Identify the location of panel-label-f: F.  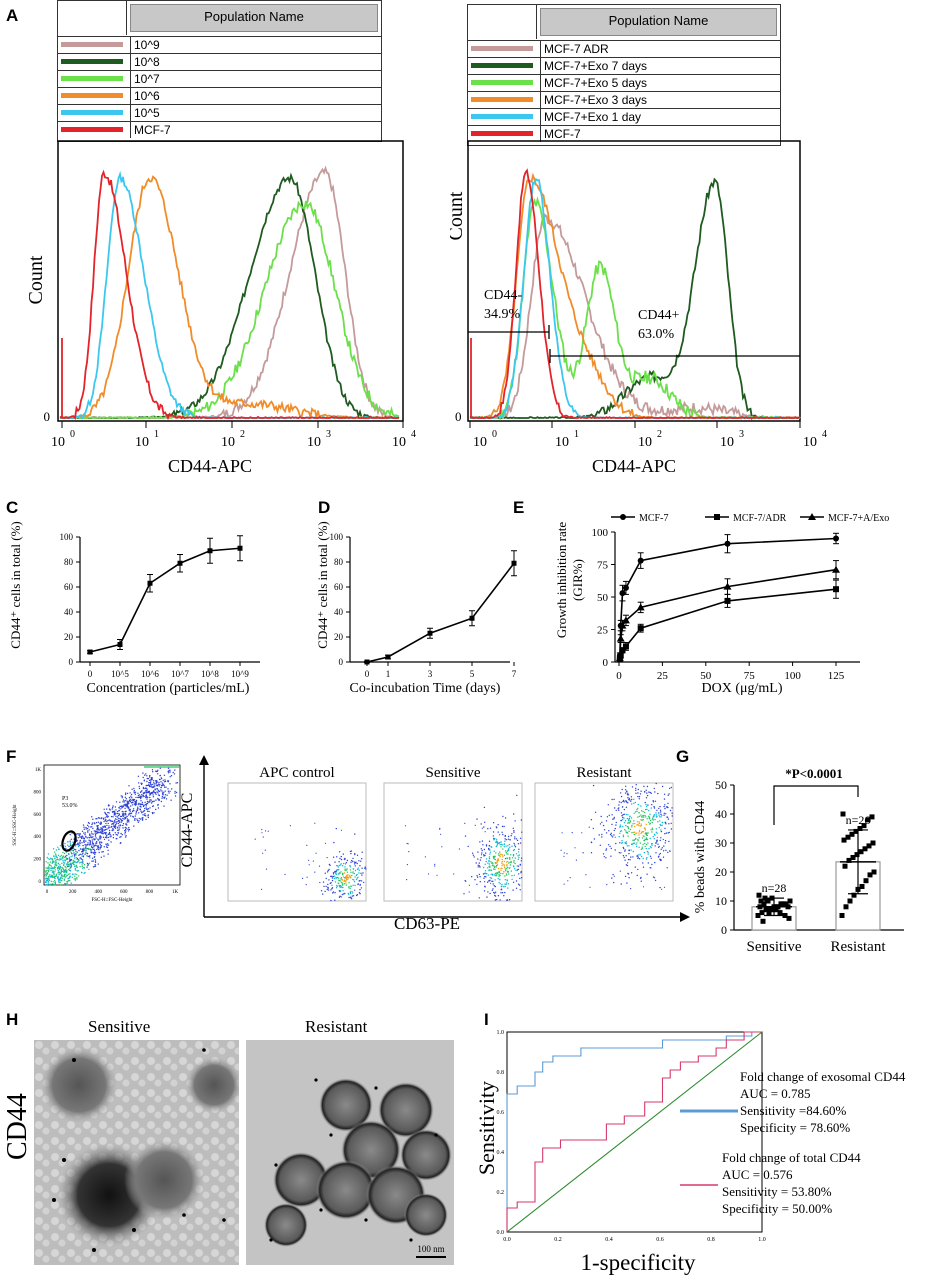
(11, 756).